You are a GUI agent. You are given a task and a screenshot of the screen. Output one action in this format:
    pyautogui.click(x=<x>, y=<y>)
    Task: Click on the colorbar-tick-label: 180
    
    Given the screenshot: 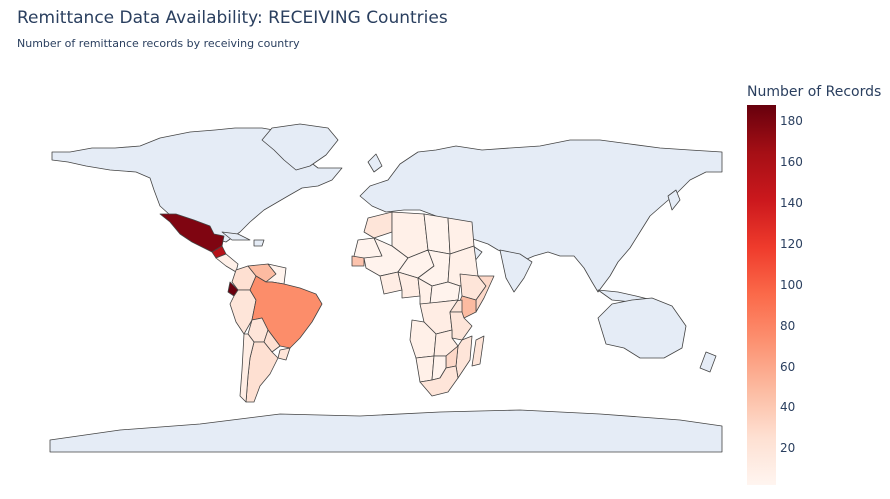 What is the action you would take?
    pyautogui.click(x=791, y=121)
    